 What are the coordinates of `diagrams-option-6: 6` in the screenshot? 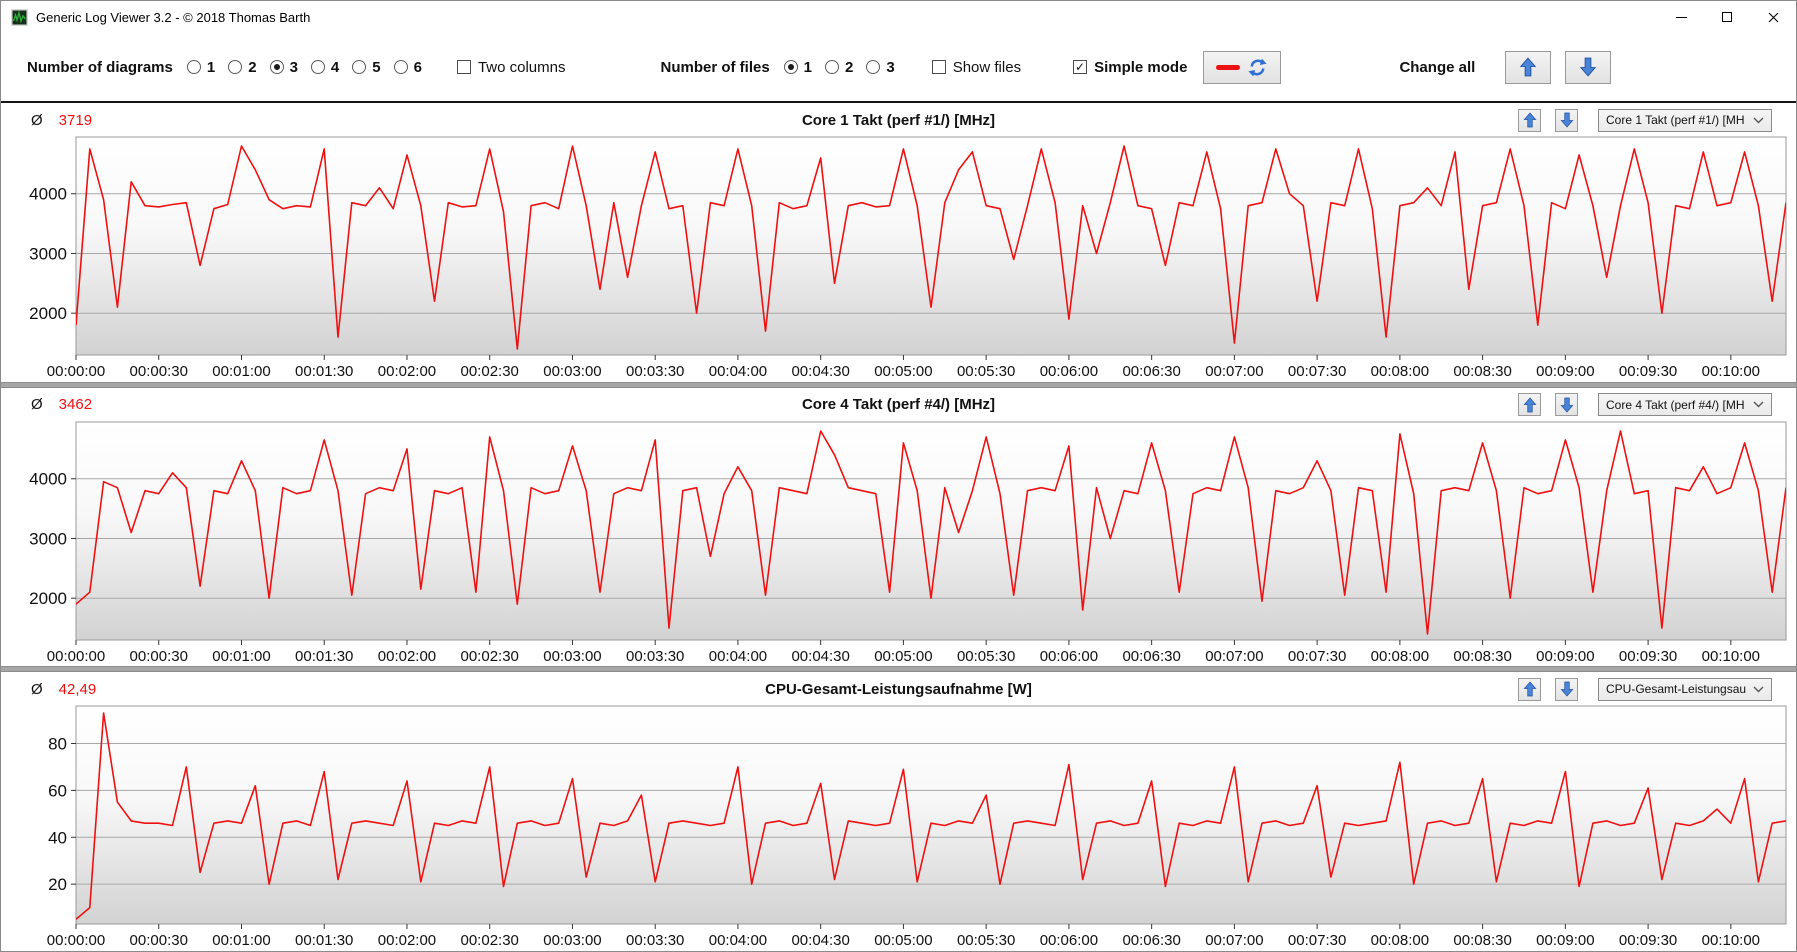 It's located at (407, 67).